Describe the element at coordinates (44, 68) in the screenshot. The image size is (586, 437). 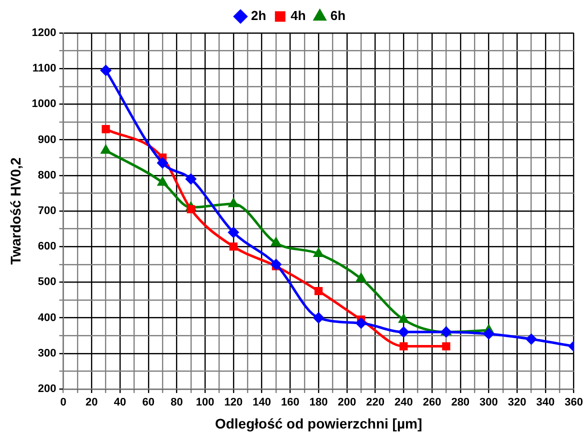
I see `y-tick-label: 1100` at that location.